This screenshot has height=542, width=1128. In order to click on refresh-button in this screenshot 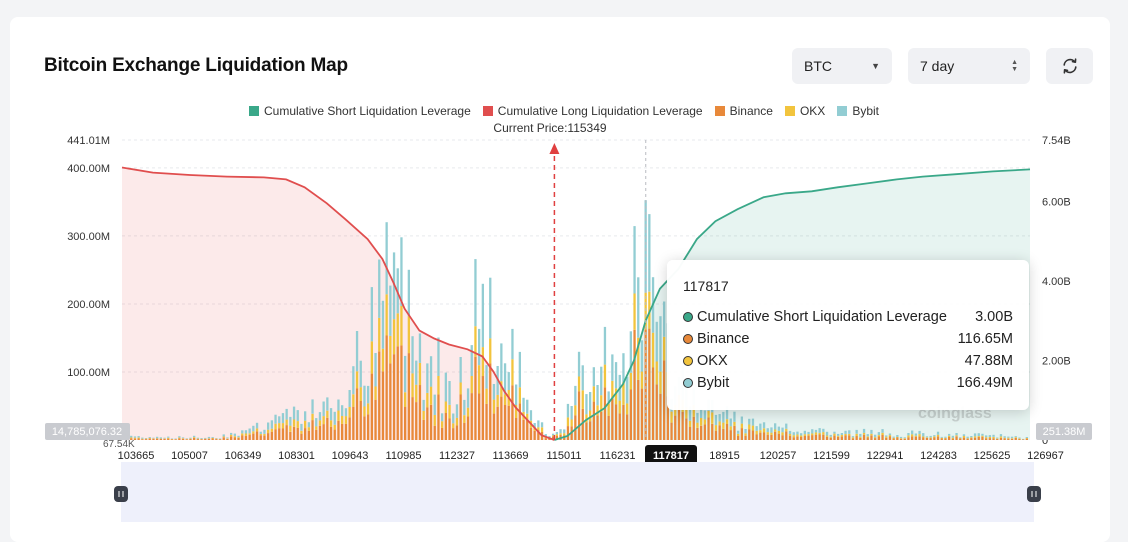, I will do `click(1069, 66)`.